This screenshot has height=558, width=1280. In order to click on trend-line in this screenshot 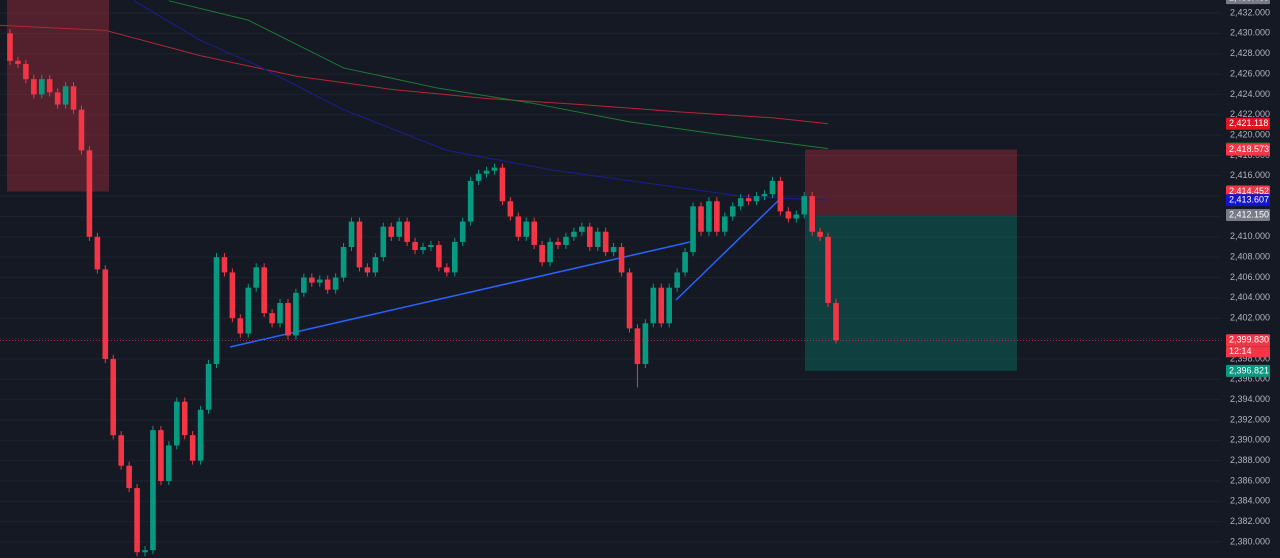, I will do `click(460, 294)`.